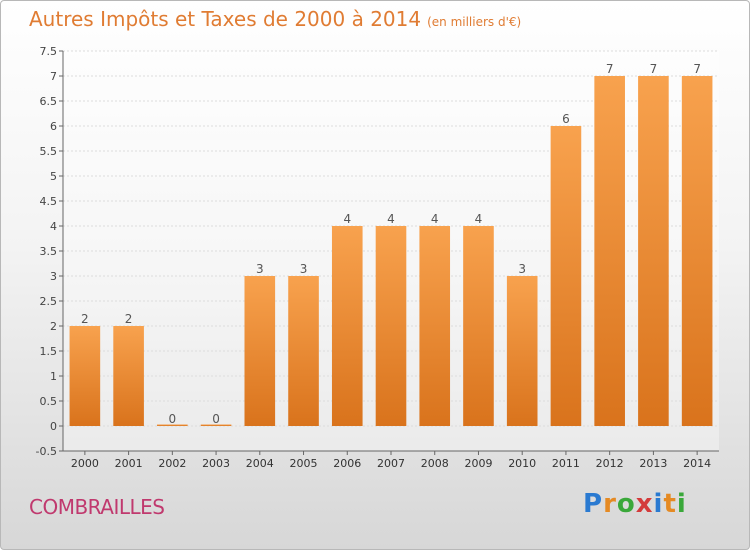 The height and width of the screenshot is (550, 750). What do you see at coordinates (670, 504) in the screenshot?
I see `logo-letter: t` at bounding box center [670, 504].